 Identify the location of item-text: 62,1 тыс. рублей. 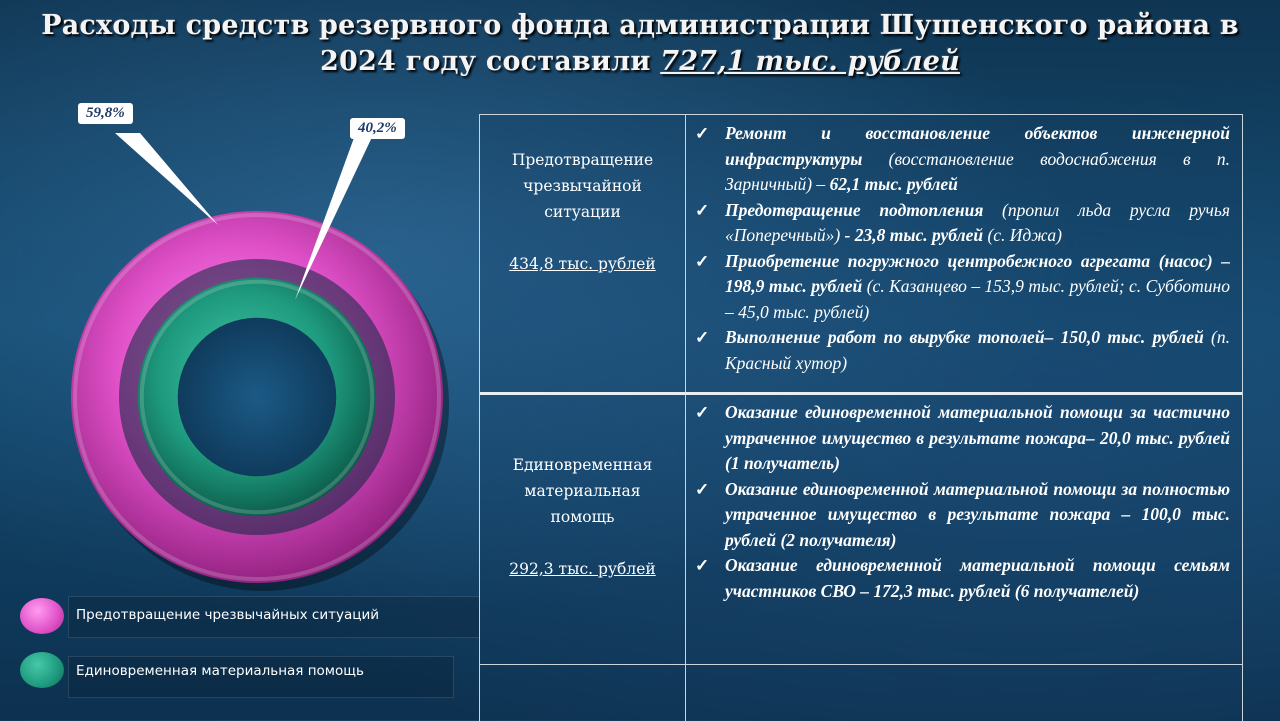
(893, 184).